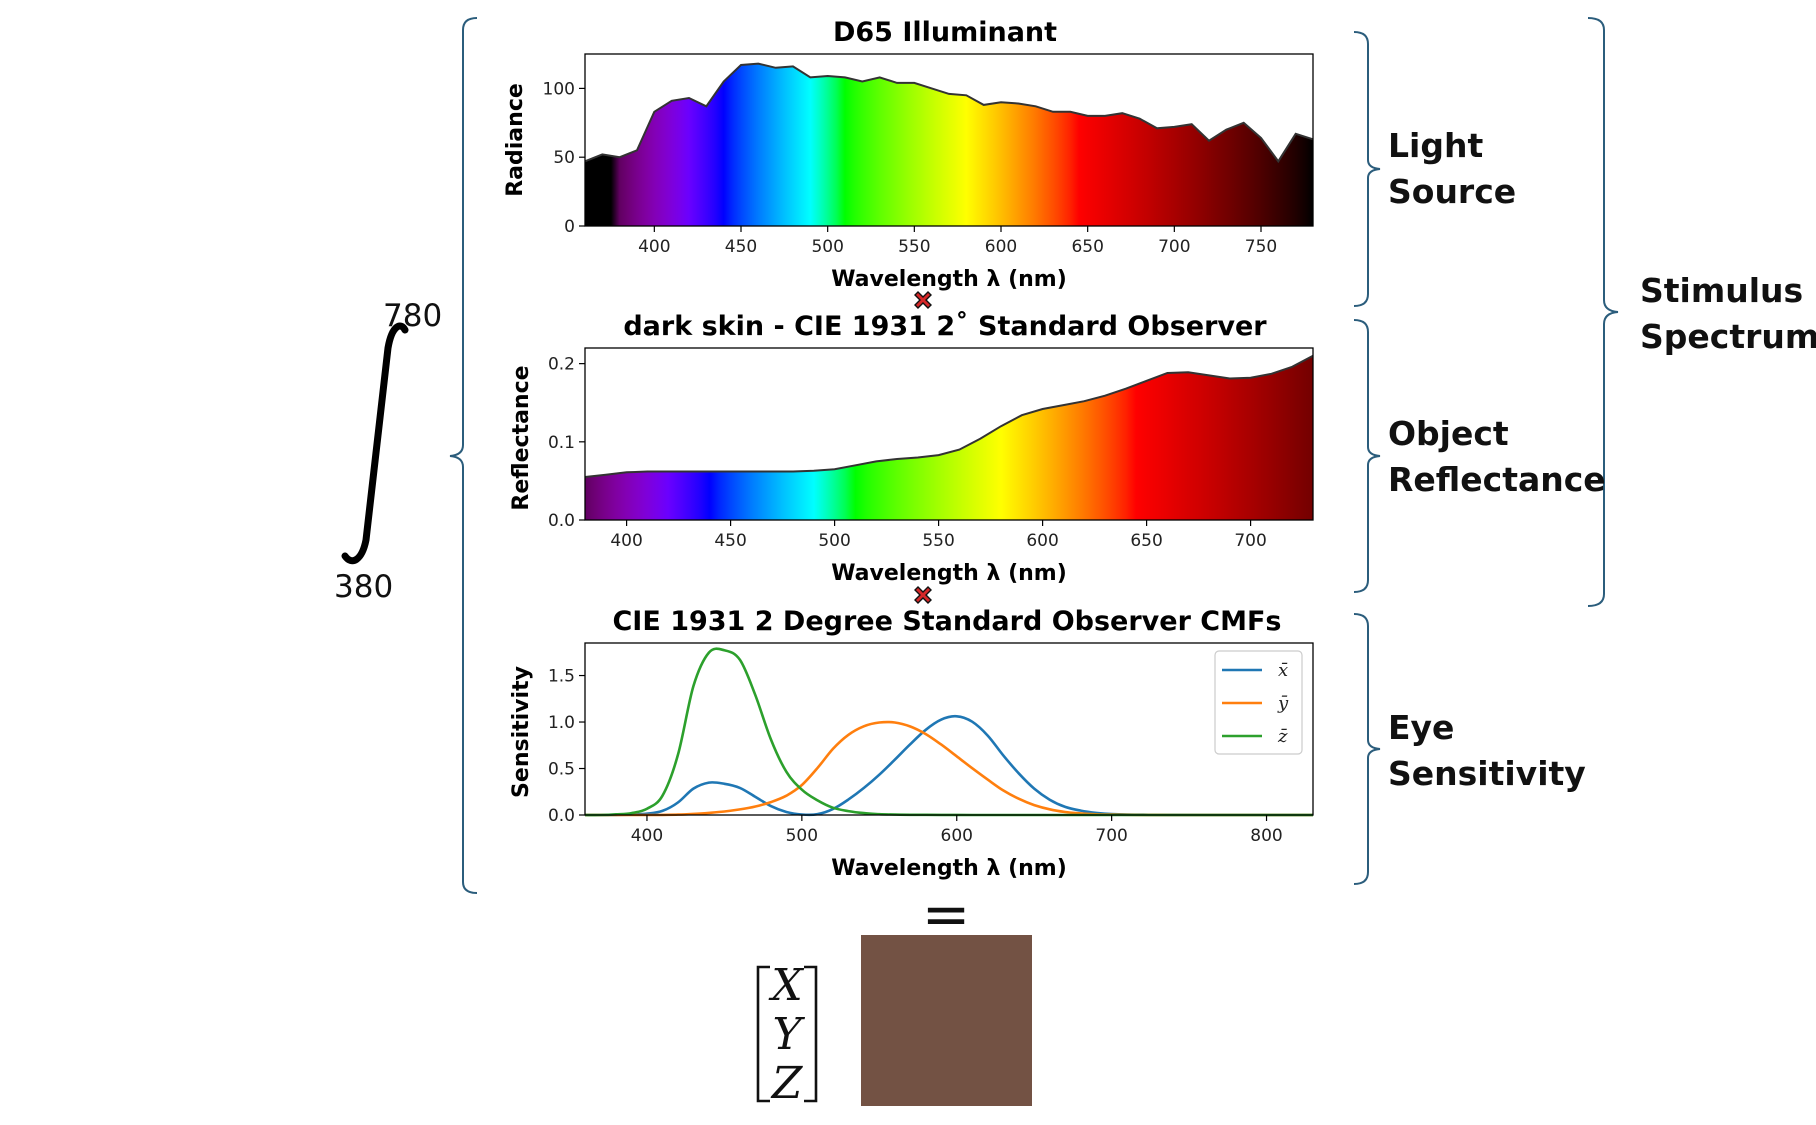 The height and width of the screenshot is (1125, 1816). I want to click on cmf-series-line-z, so click(948, 732).